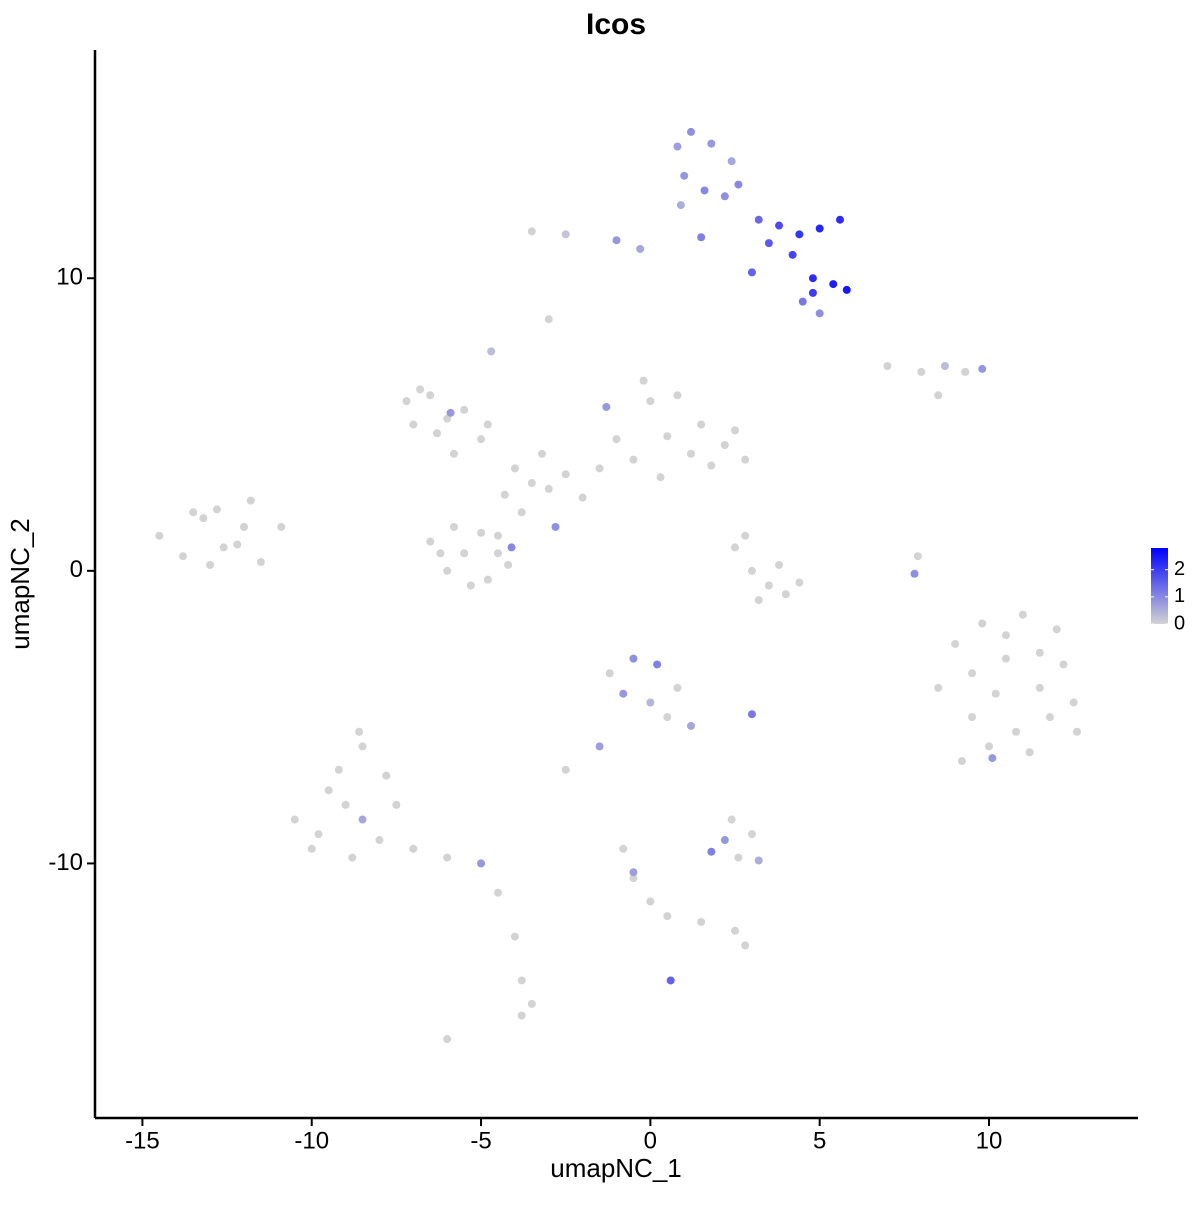 This screenshot has width=1200, height=1205. I want to click on x-axis-label: umapNC_1, so click(616, 1168).